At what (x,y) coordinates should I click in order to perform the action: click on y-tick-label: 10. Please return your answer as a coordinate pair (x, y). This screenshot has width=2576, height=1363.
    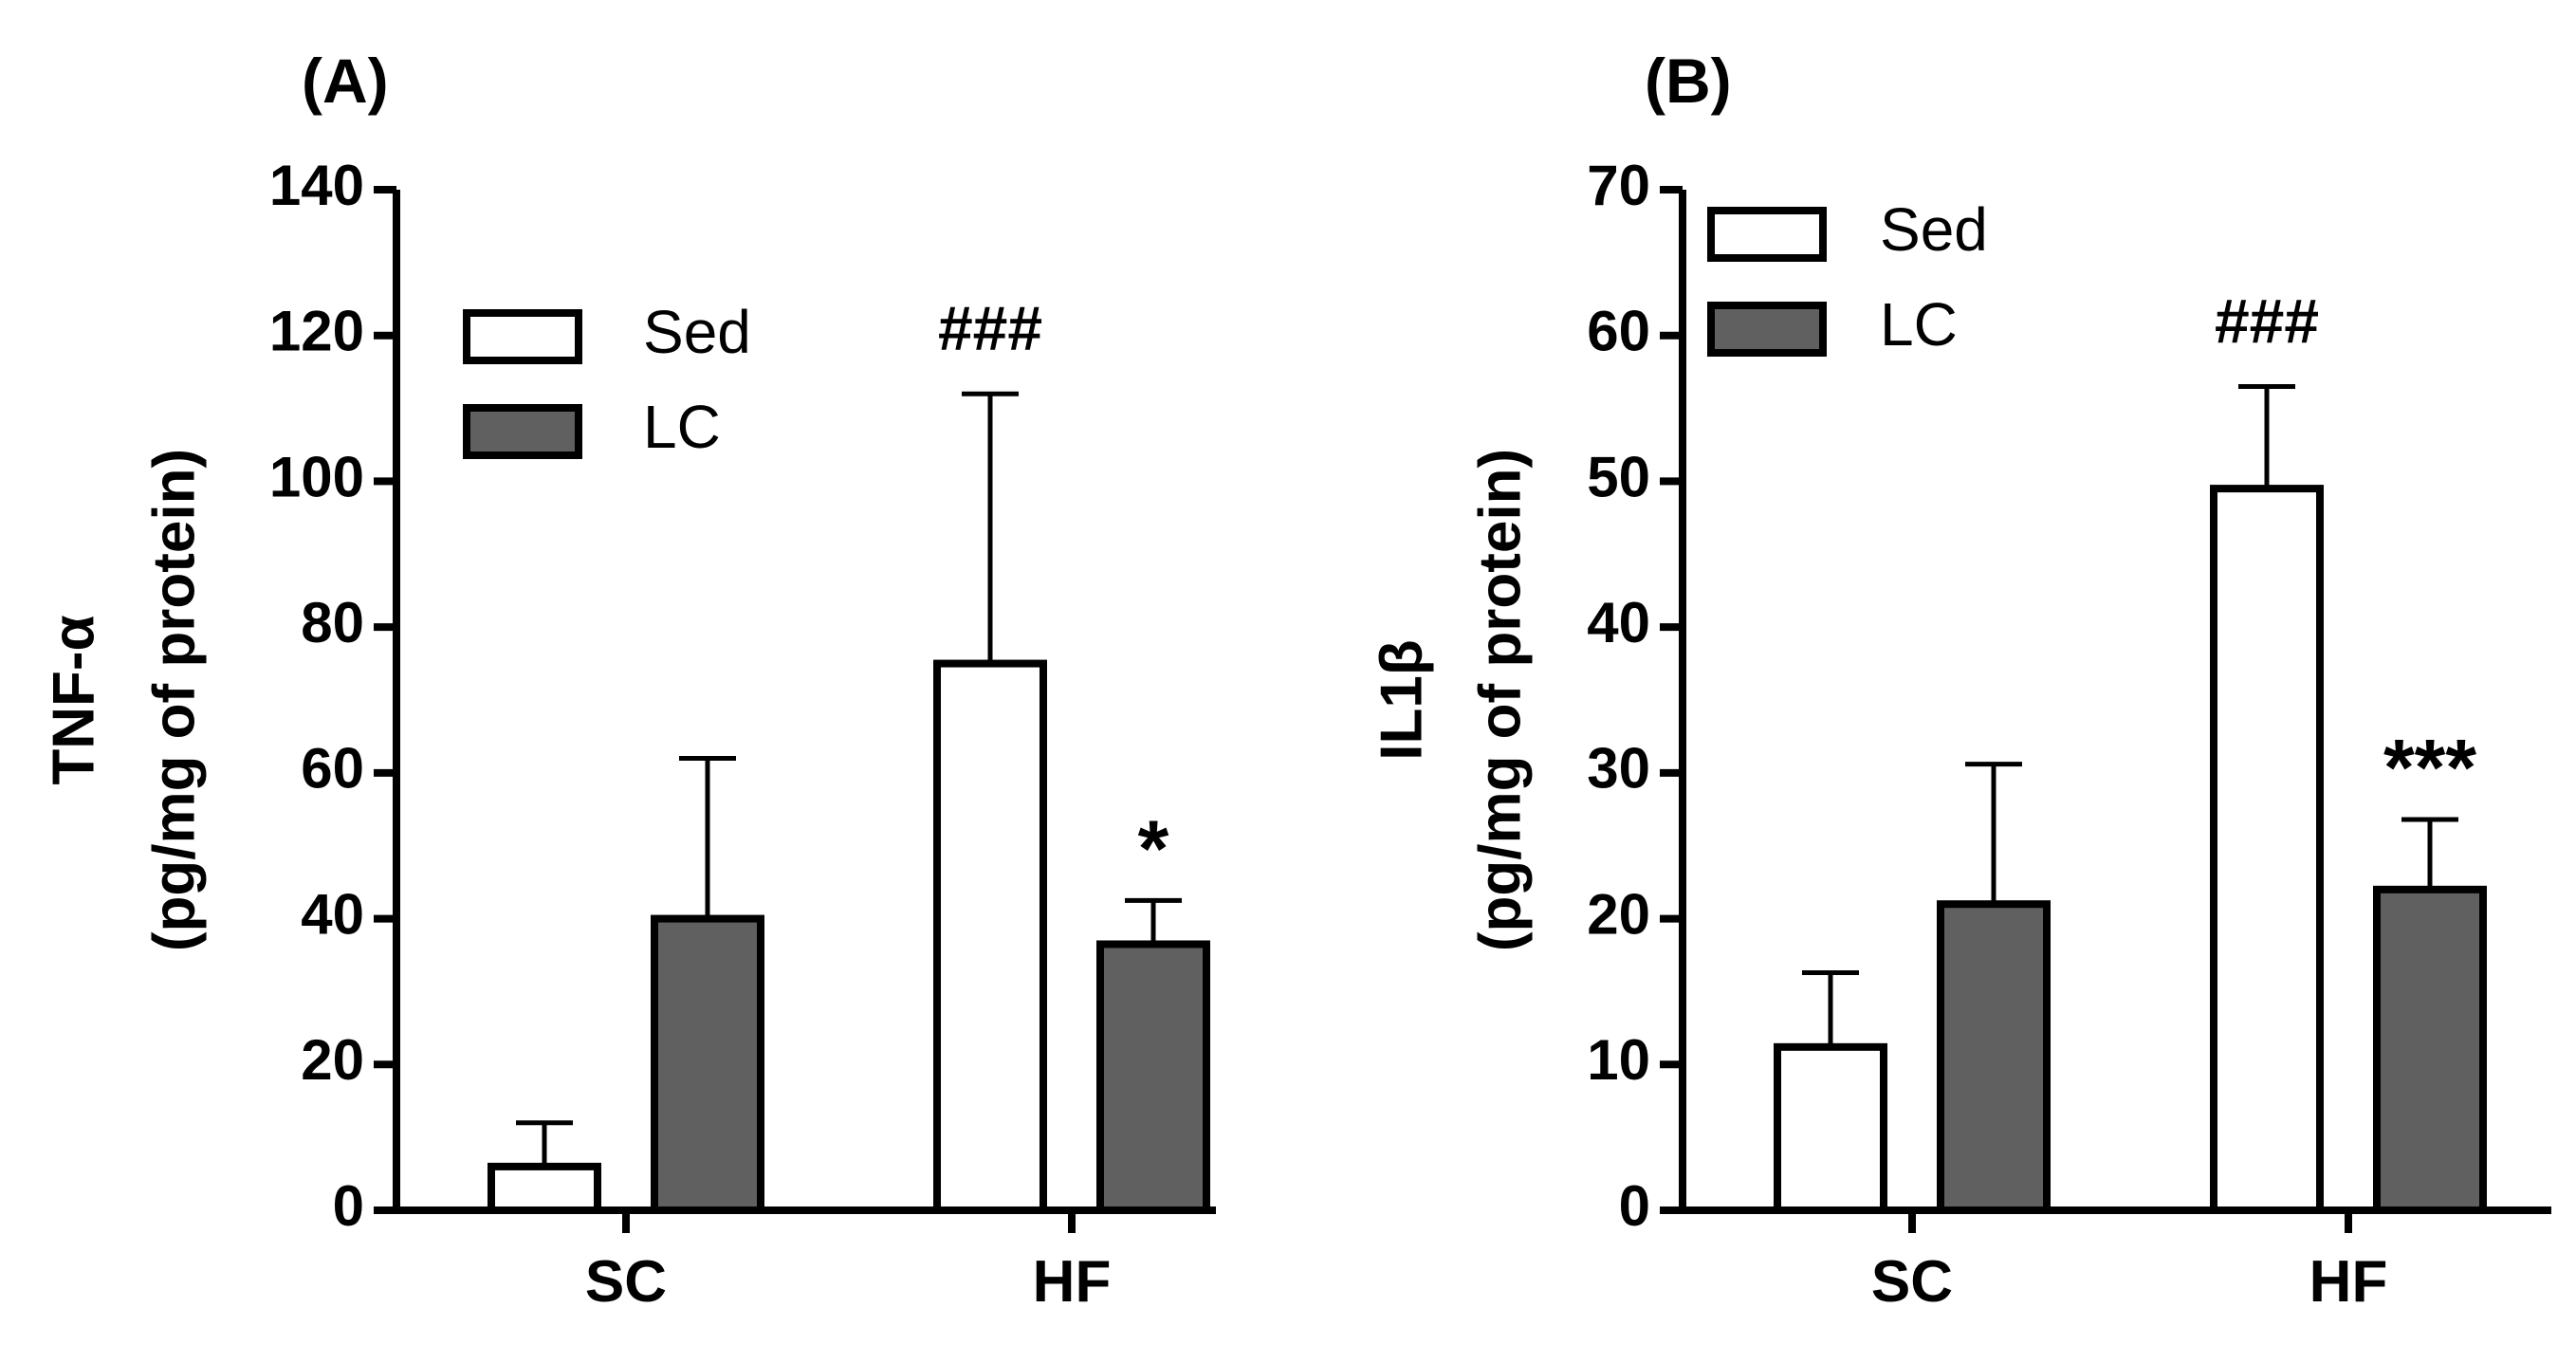
    Looking at the image, I should click on (1618, 1060).